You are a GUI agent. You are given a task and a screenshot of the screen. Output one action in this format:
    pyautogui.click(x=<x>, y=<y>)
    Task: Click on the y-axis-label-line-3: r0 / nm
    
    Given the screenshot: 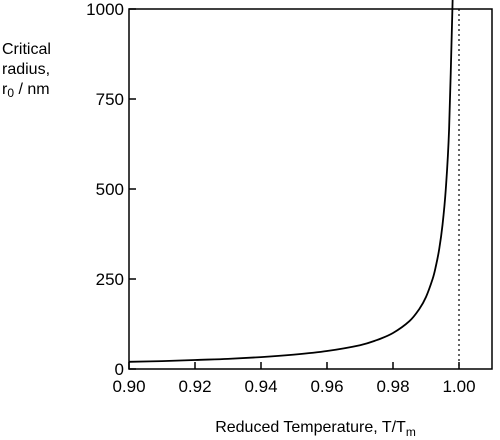 What is the action you would take?
    pyautogui.click(x=42, y=91)
    